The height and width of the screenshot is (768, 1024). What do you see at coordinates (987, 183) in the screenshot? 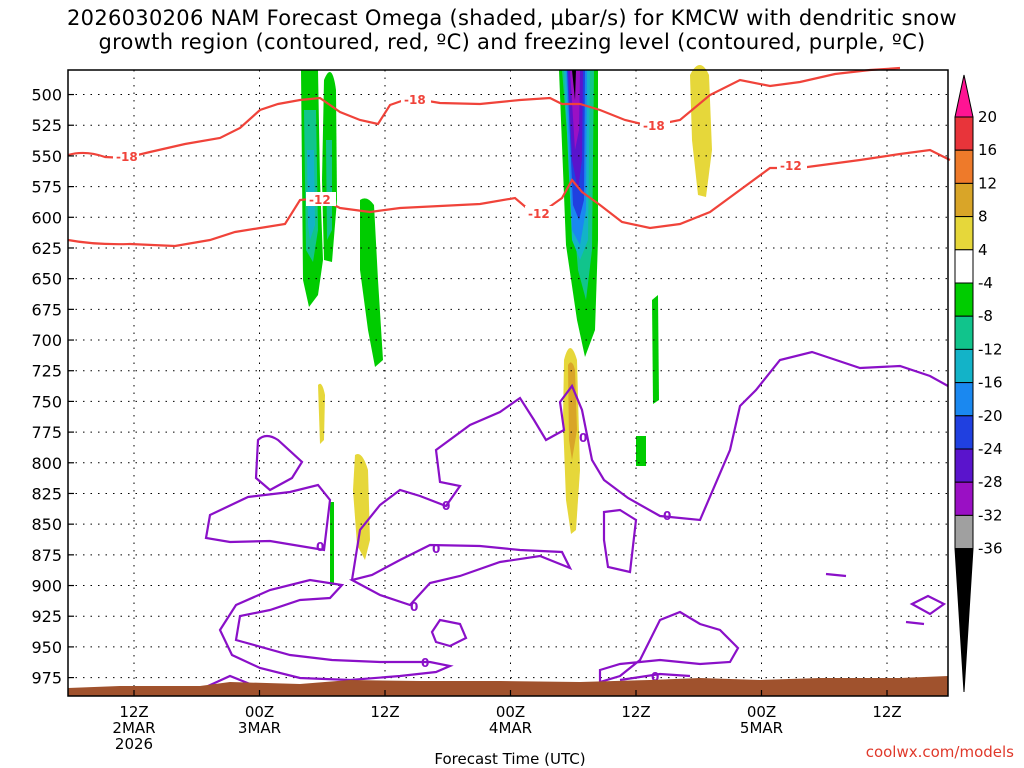
I see `colorbar-label: 12` at bounding box center [987, 183].